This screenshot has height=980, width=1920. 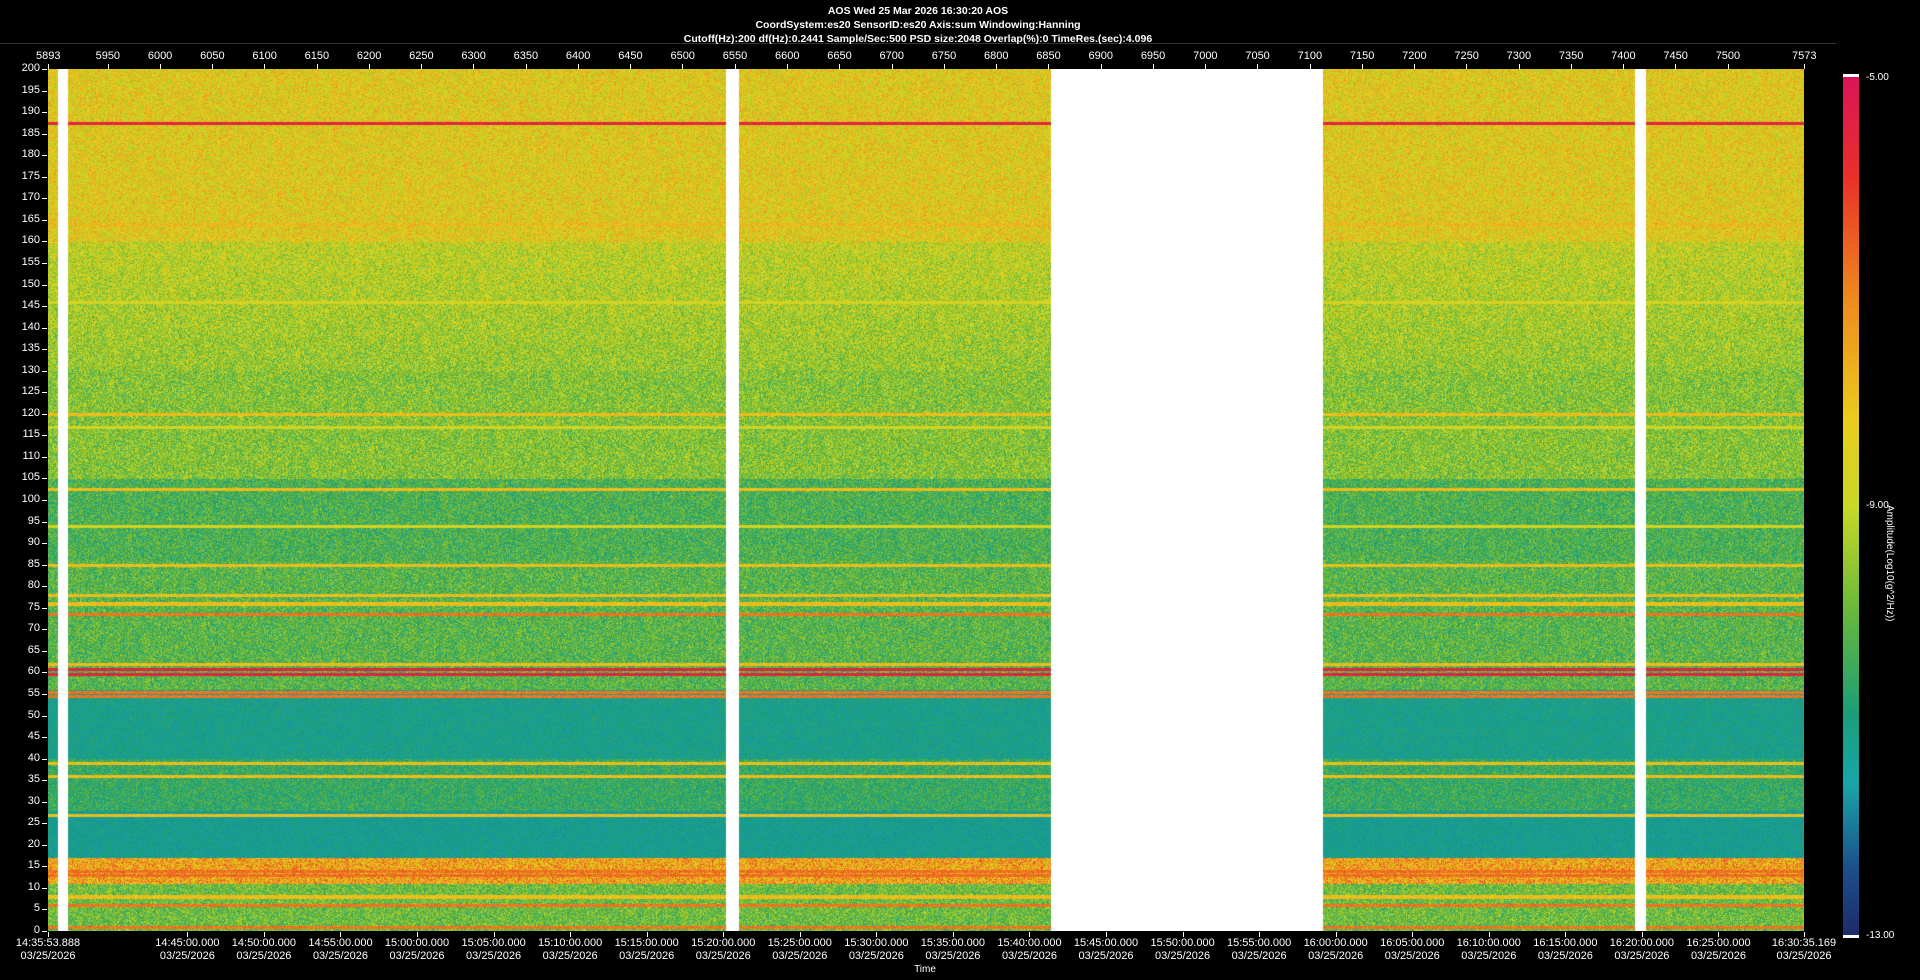 What do you see at coordinates (1029, 950) in the screenshot?
I see `time-tick-label: 15:40:00.000 03/25/2026` at bounding box center [1029, 950].